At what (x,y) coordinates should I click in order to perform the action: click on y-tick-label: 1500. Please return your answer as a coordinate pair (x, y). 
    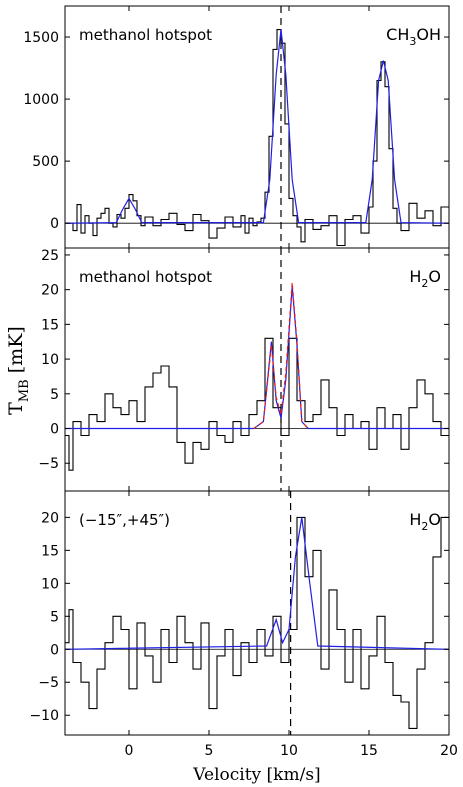
    Looking at the image, I should click on (41, 38).